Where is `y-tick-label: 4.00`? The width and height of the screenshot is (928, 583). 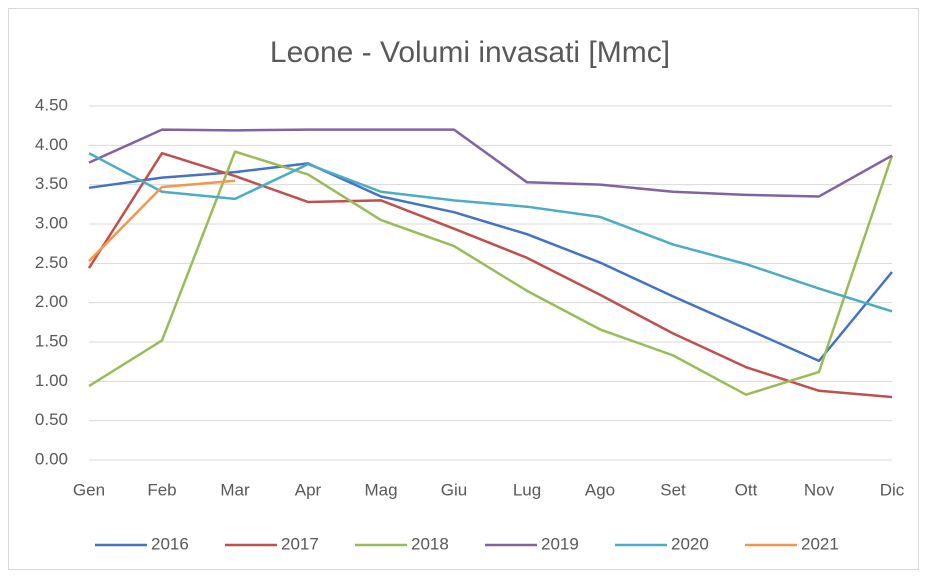 y-tick-label: 4.00 is located at coordinates (51, 144).